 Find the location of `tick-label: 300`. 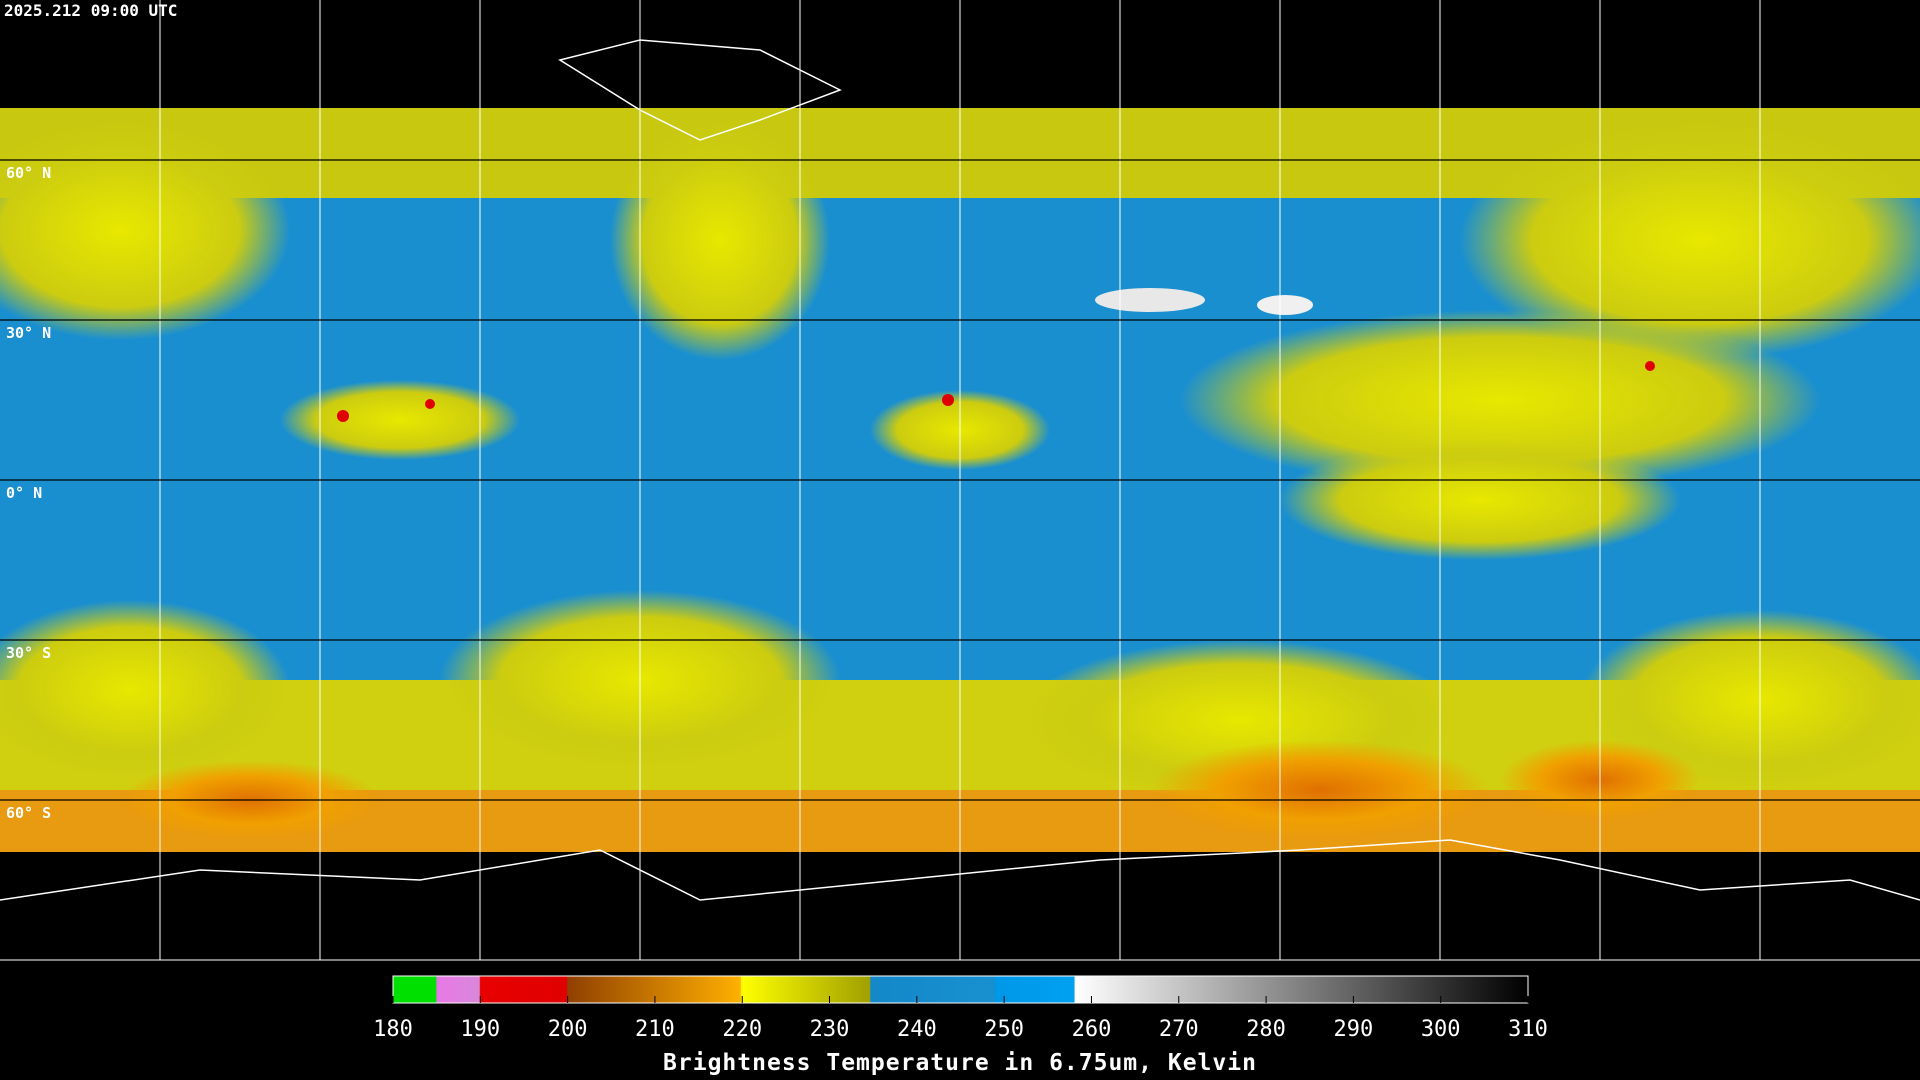

tick-label: 300 is located at coordinates (1441, 1029).